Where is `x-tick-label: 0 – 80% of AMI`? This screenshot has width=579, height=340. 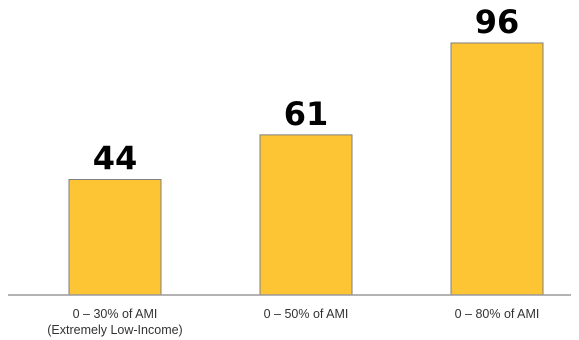 x-tick-label: 0 – 80% of AMI is located at coordinates (497, 314).